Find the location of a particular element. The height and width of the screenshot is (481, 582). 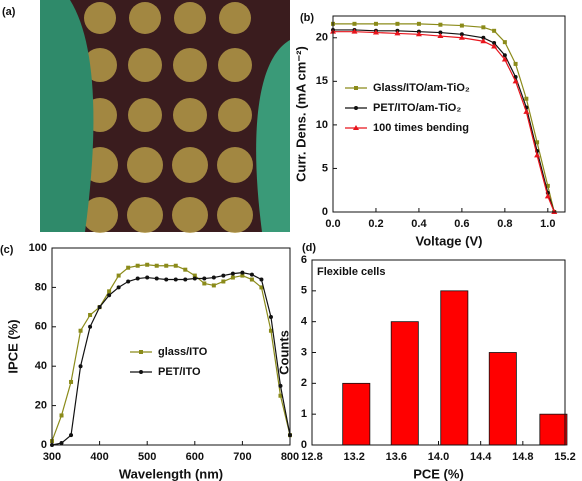

glove-left is located at coordinates (67, 116).